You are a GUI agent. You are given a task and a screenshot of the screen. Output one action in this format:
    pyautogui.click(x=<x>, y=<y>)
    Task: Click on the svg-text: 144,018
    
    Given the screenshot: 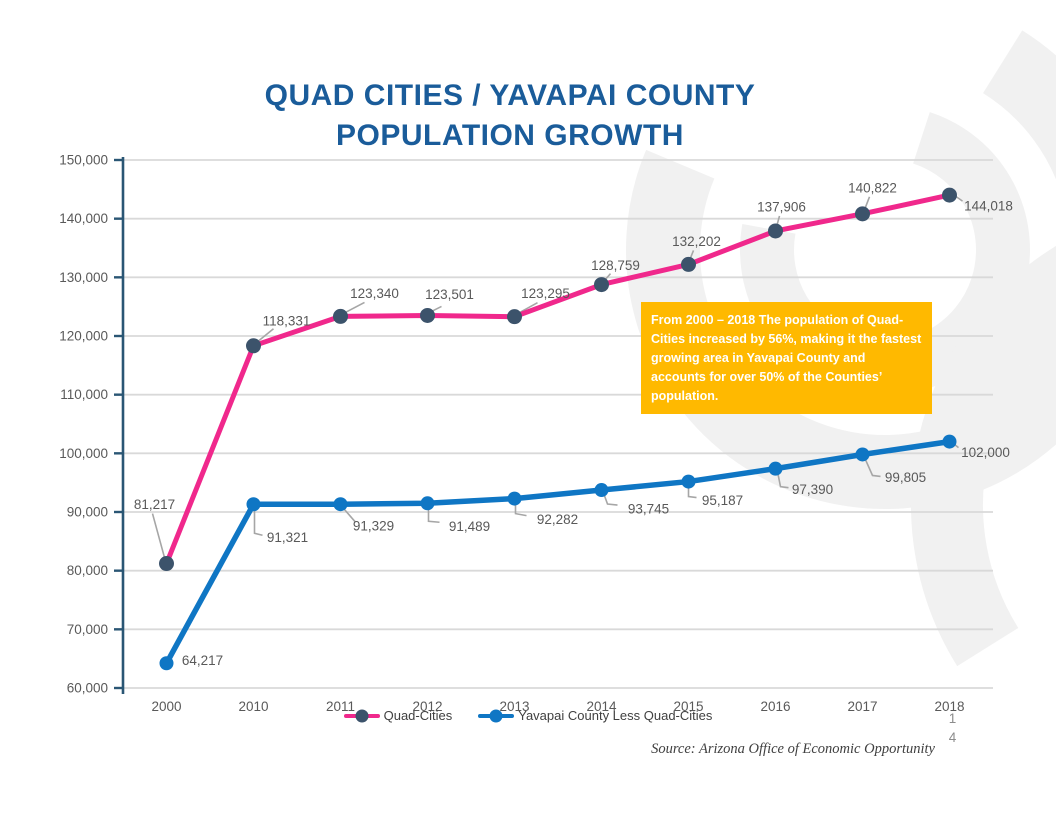 What is the action you would take?
    pyautogui.click(x=988, y=206)
    